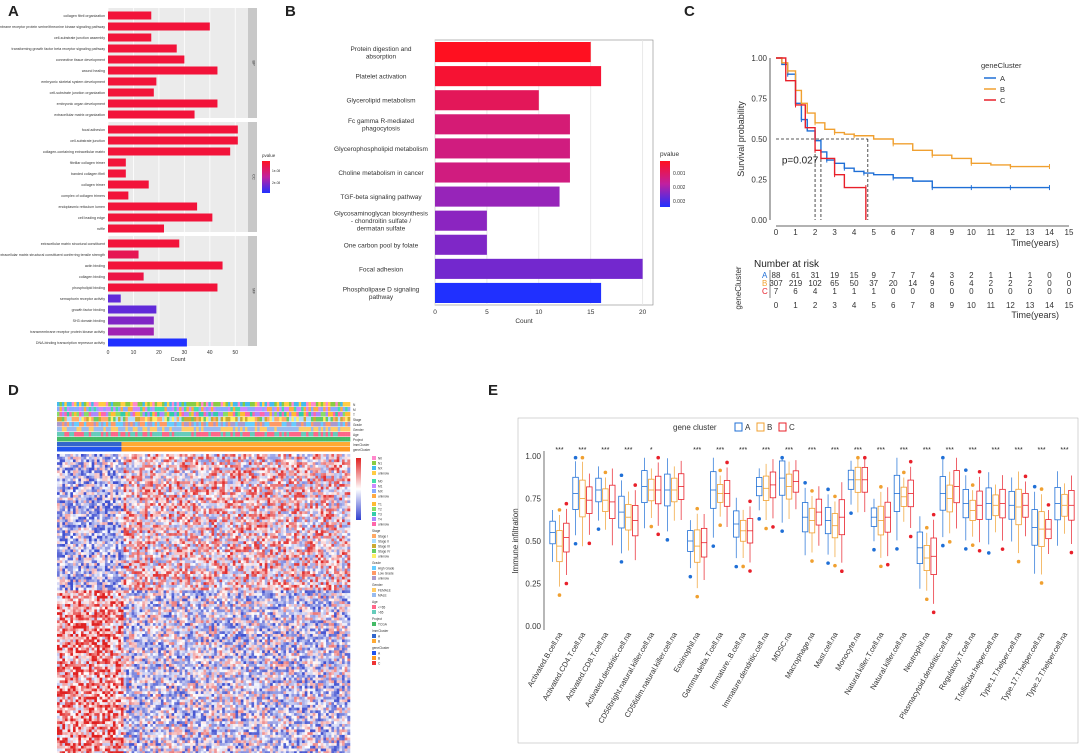 This screenshot has height=753, width=1084. I want to click on risk-value: 2, so click(991, 283).